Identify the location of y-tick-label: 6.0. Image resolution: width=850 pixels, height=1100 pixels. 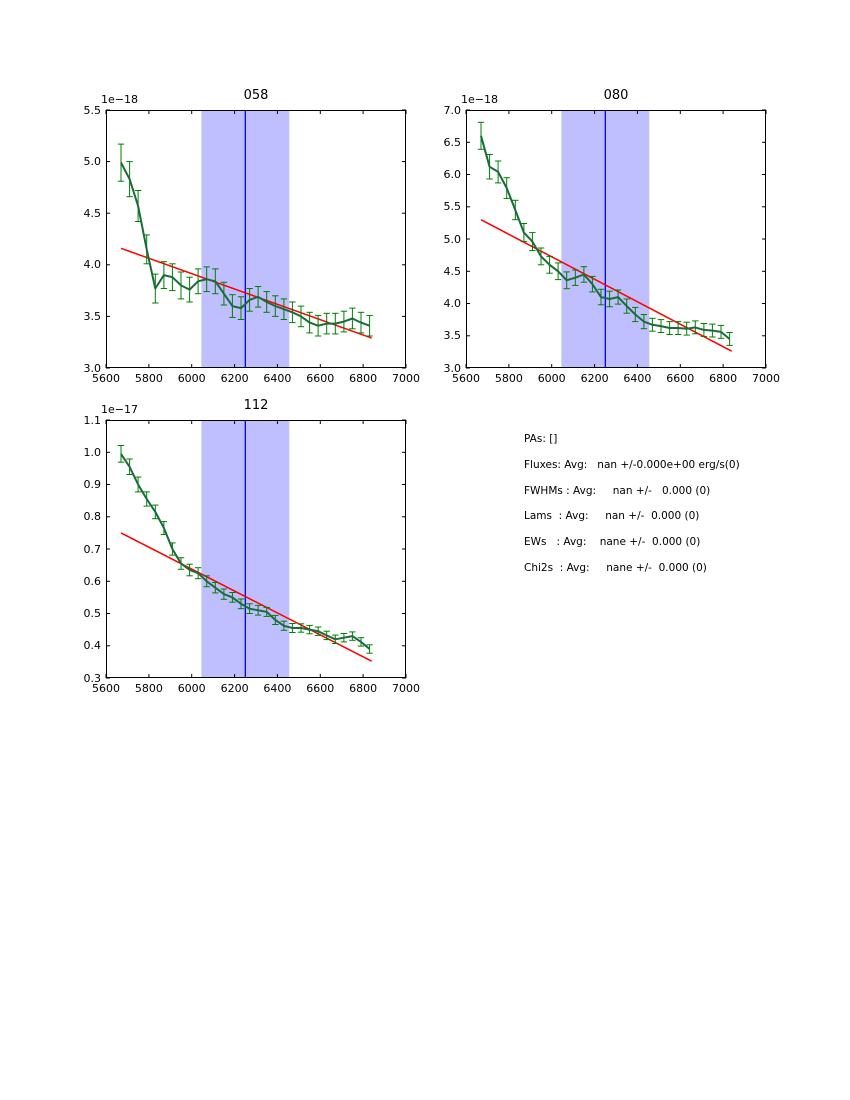
(452, 174).